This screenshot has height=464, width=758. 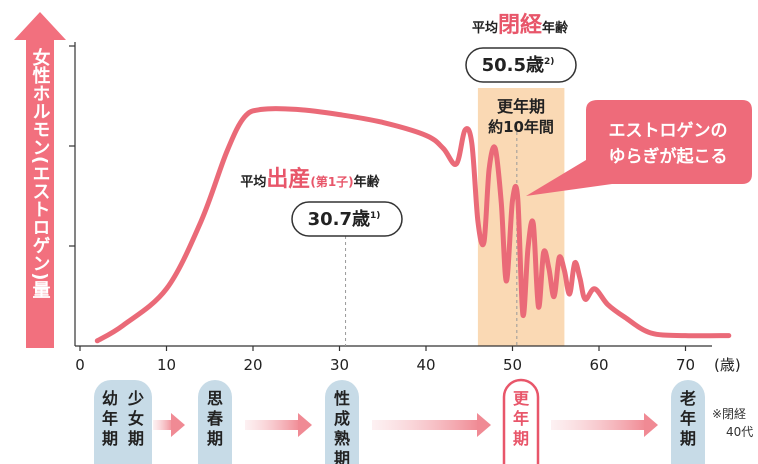 What do you see at coordinates (485, 28) in the screenshot?
I see `meno-label-part: 平均` at bounding box center [485, 28].